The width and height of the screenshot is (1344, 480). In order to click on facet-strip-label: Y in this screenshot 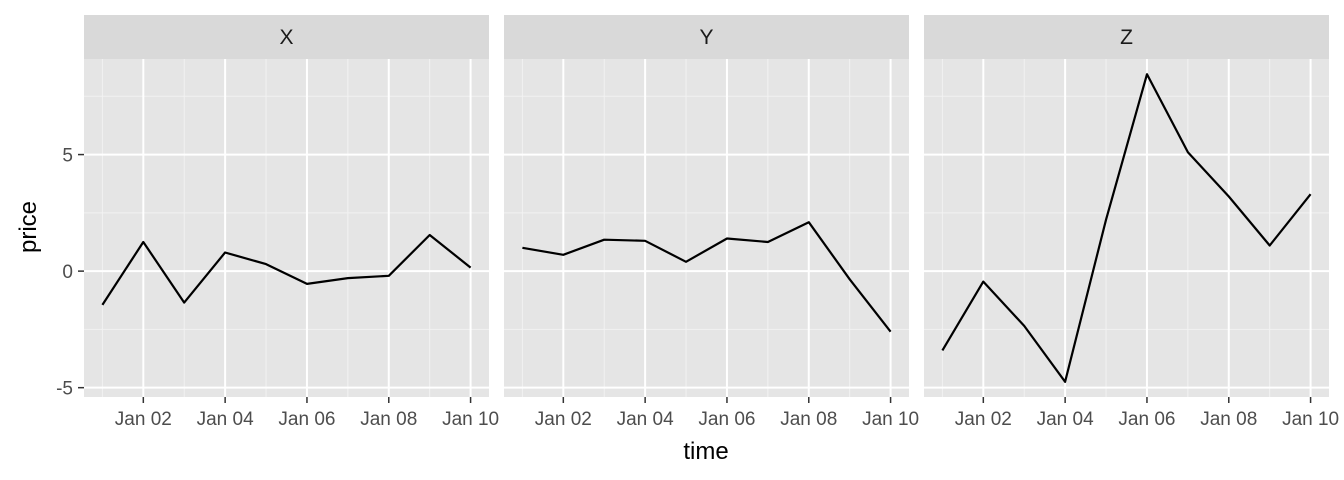, I will do `click(706, 37)`.